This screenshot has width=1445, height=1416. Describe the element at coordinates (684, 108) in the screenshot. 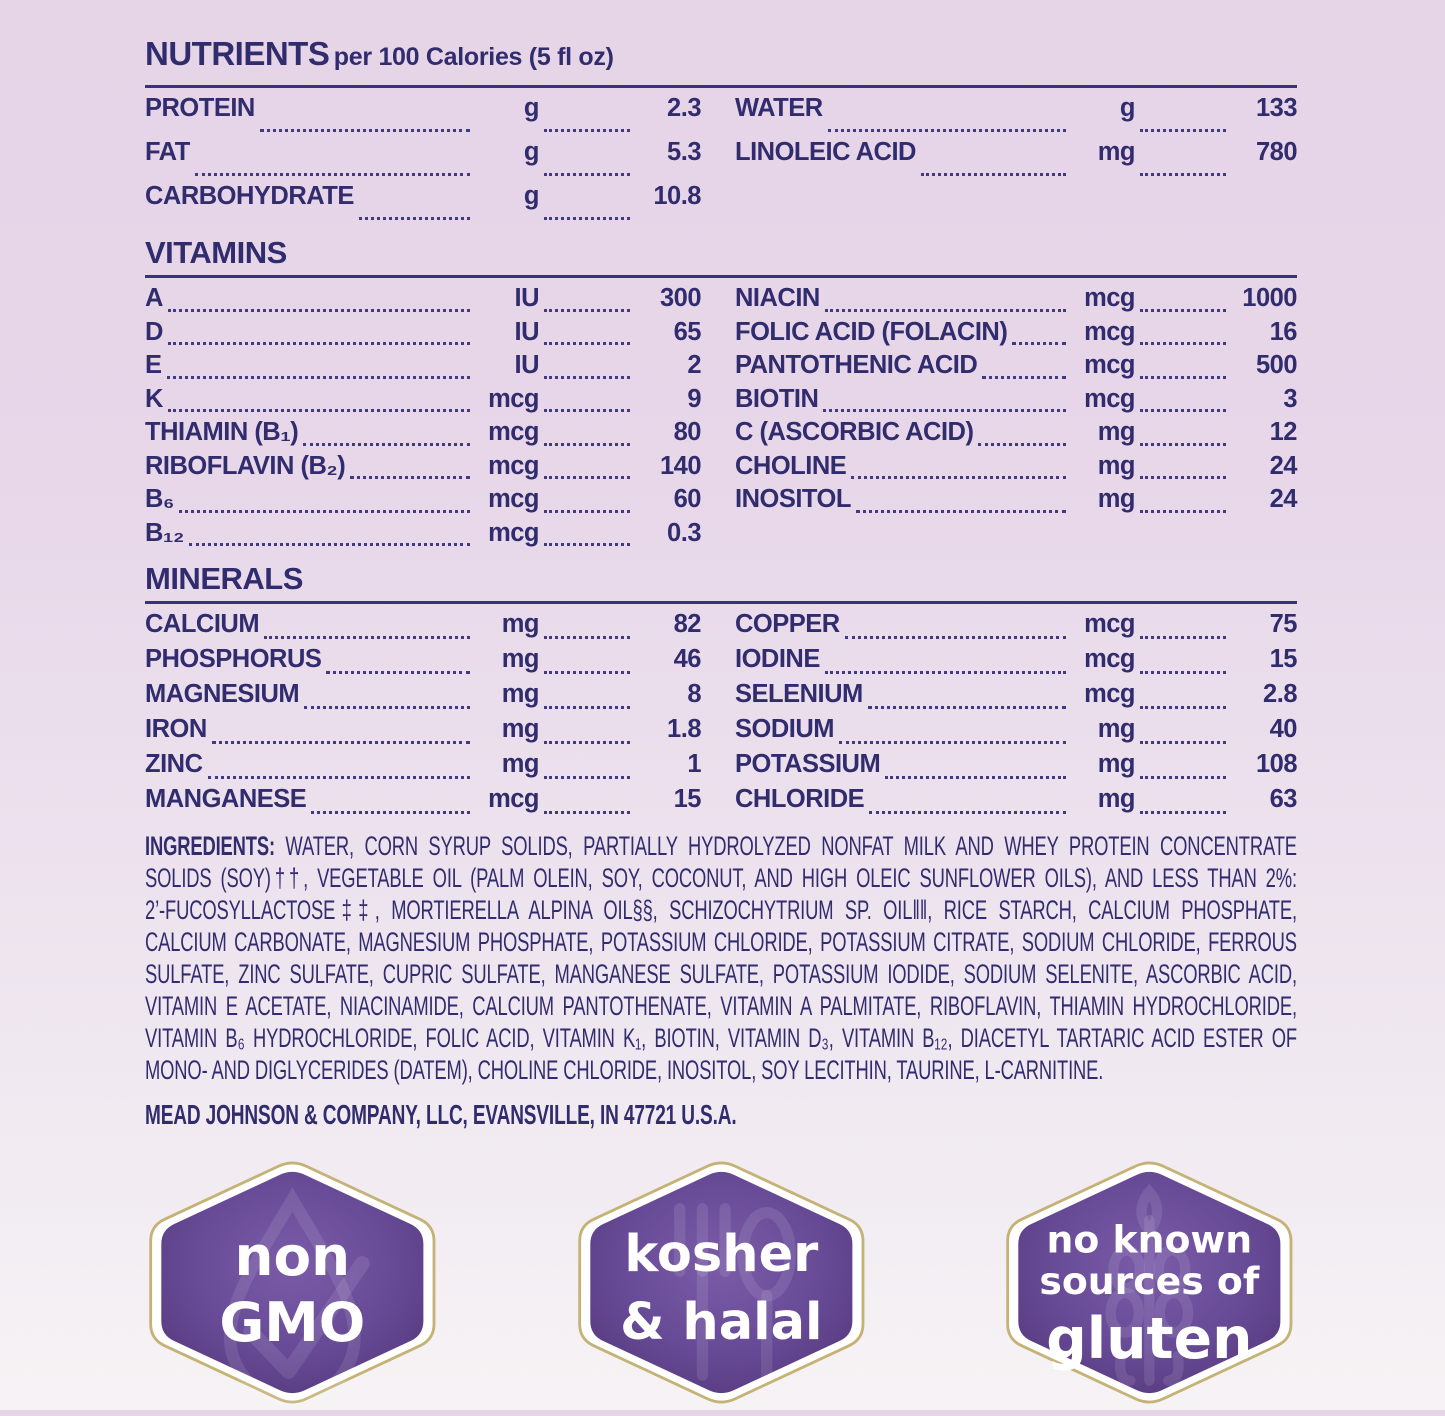

I see `nutrient-value: 2.3` at that location.